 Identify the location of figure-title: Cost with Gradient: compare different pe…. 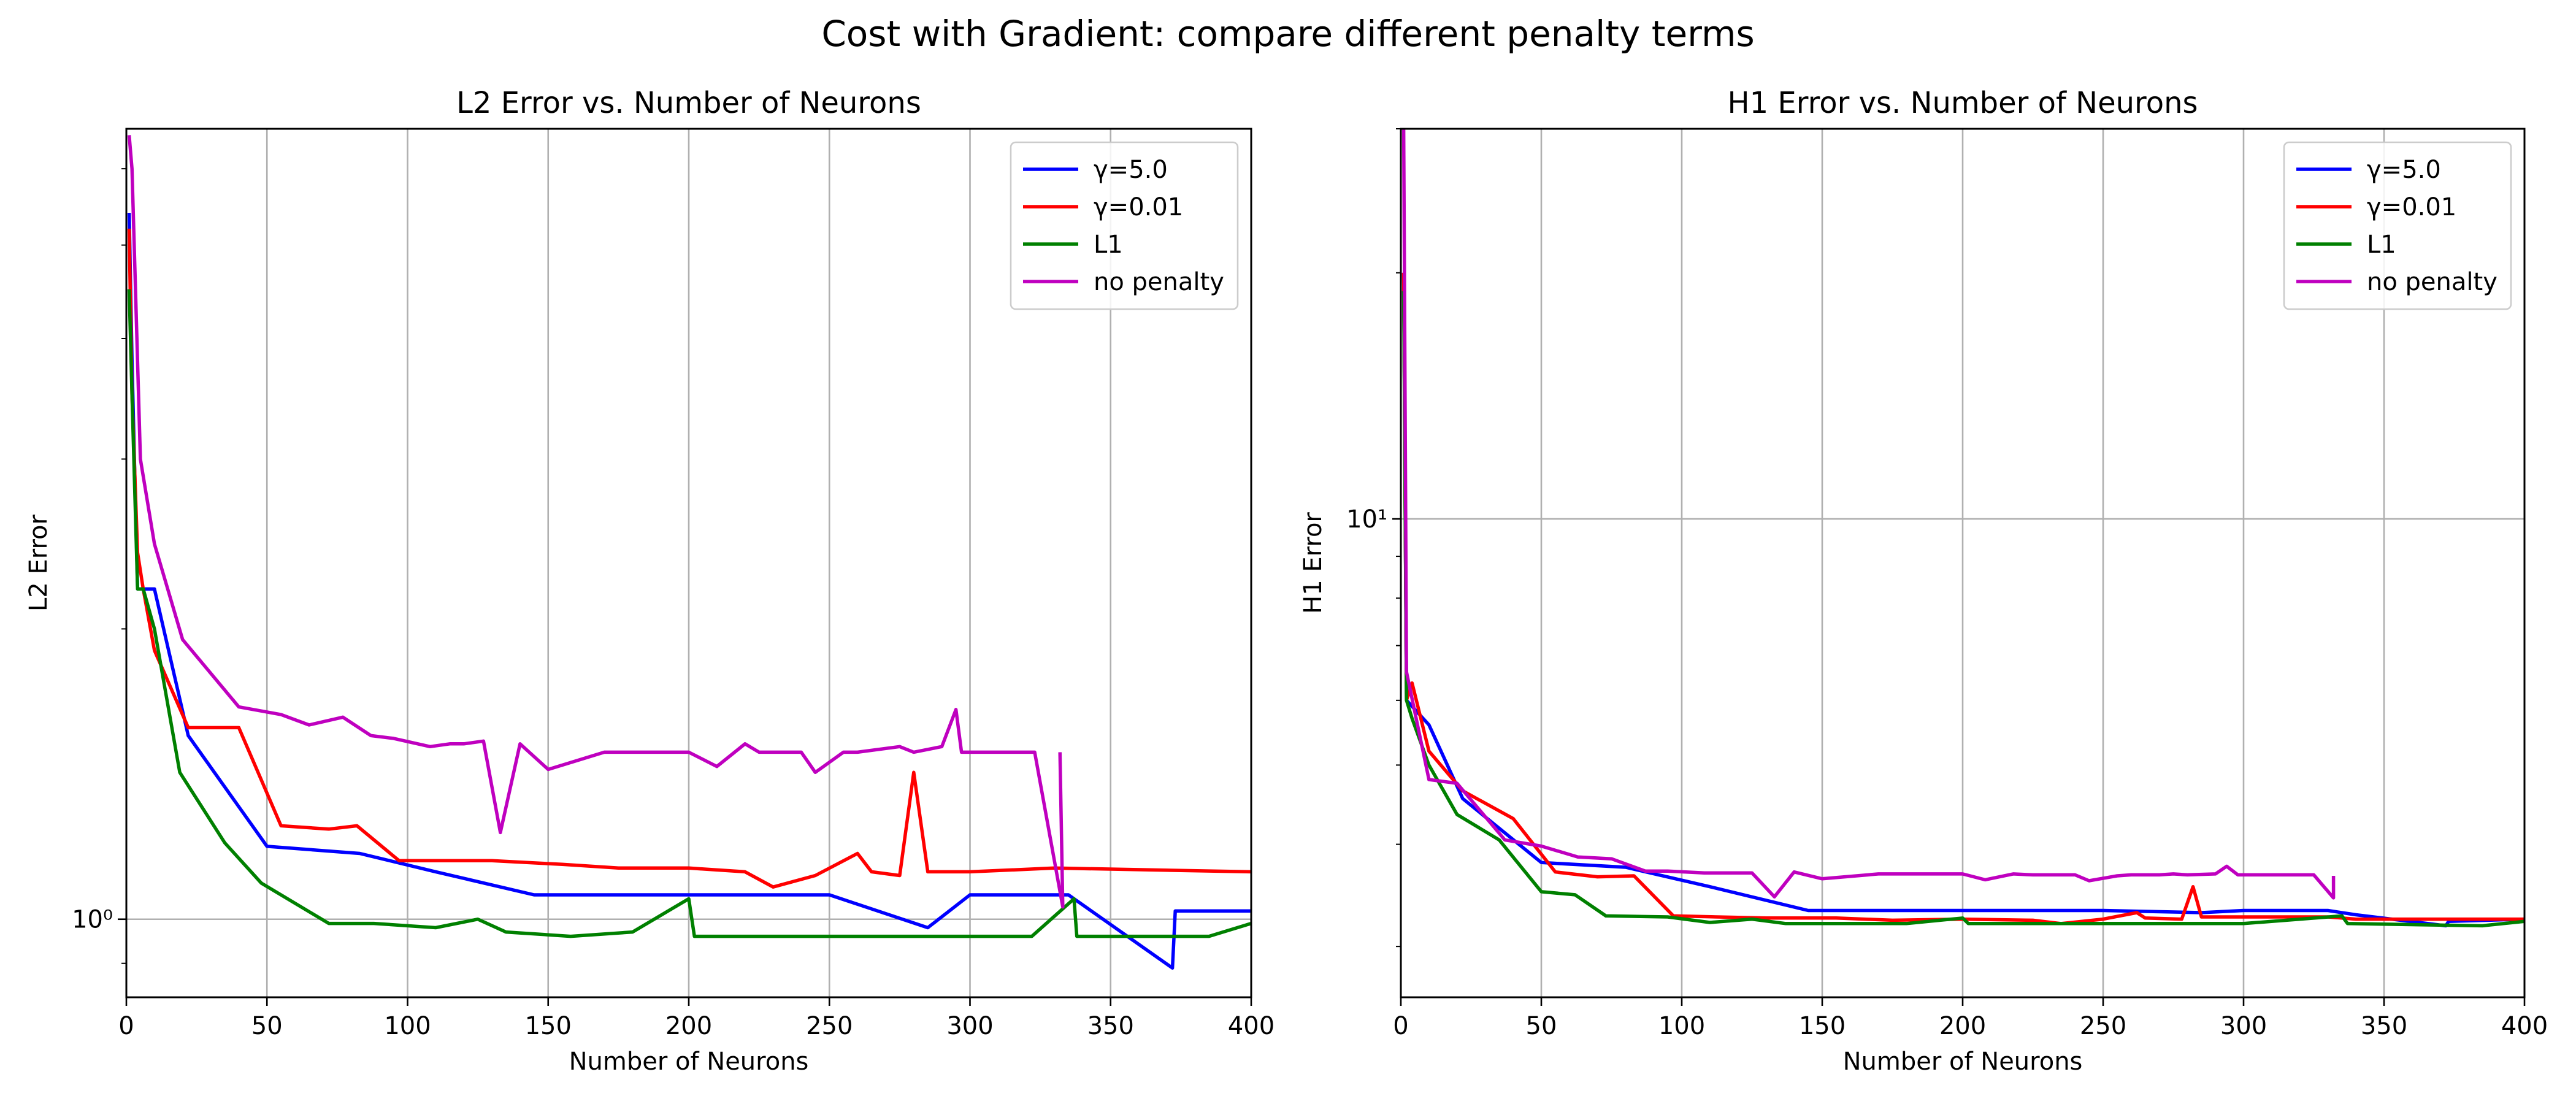
(1287, 34).